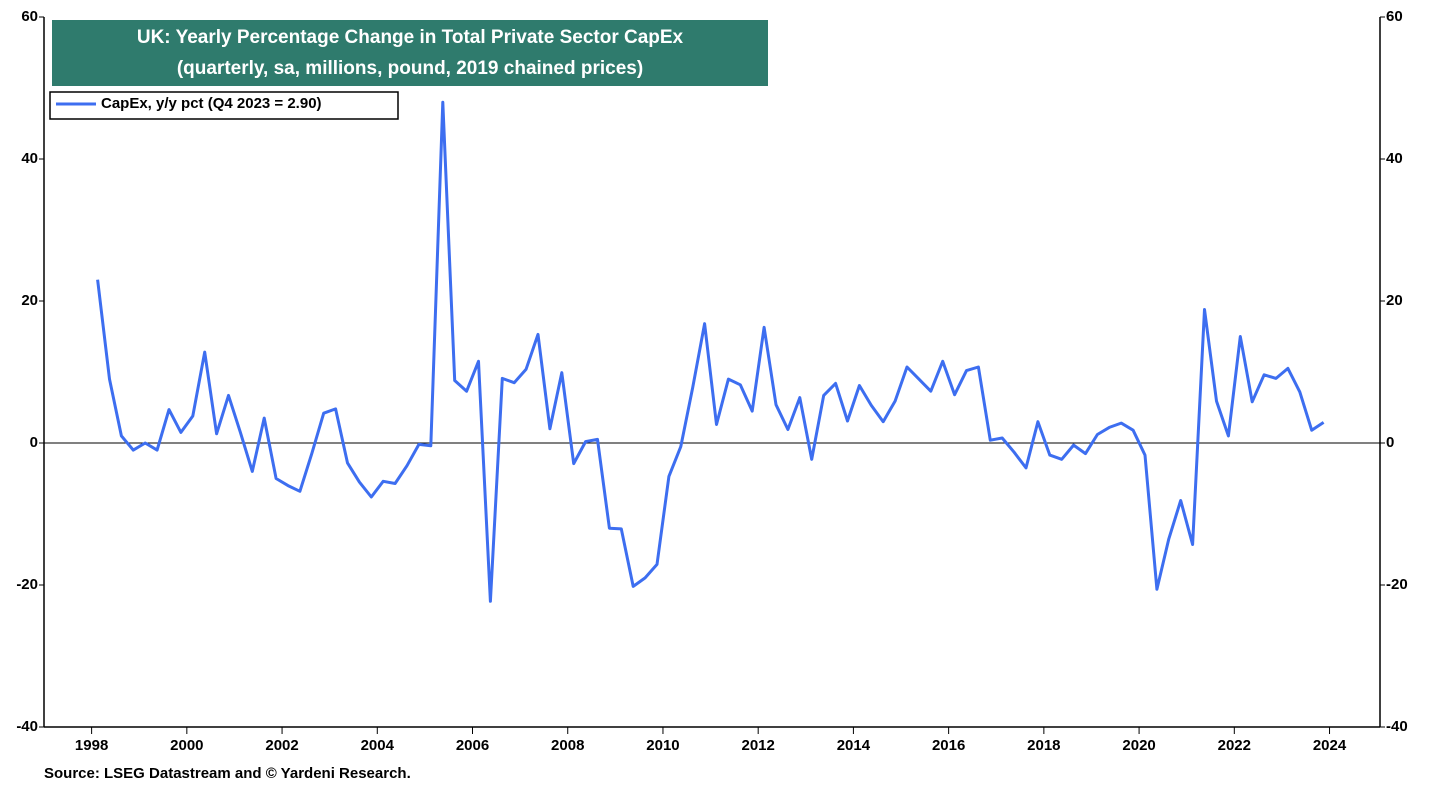 This screenshot has width=1438, height=792. I want to click on y2-tick-label: 40, so click(1394, 158).